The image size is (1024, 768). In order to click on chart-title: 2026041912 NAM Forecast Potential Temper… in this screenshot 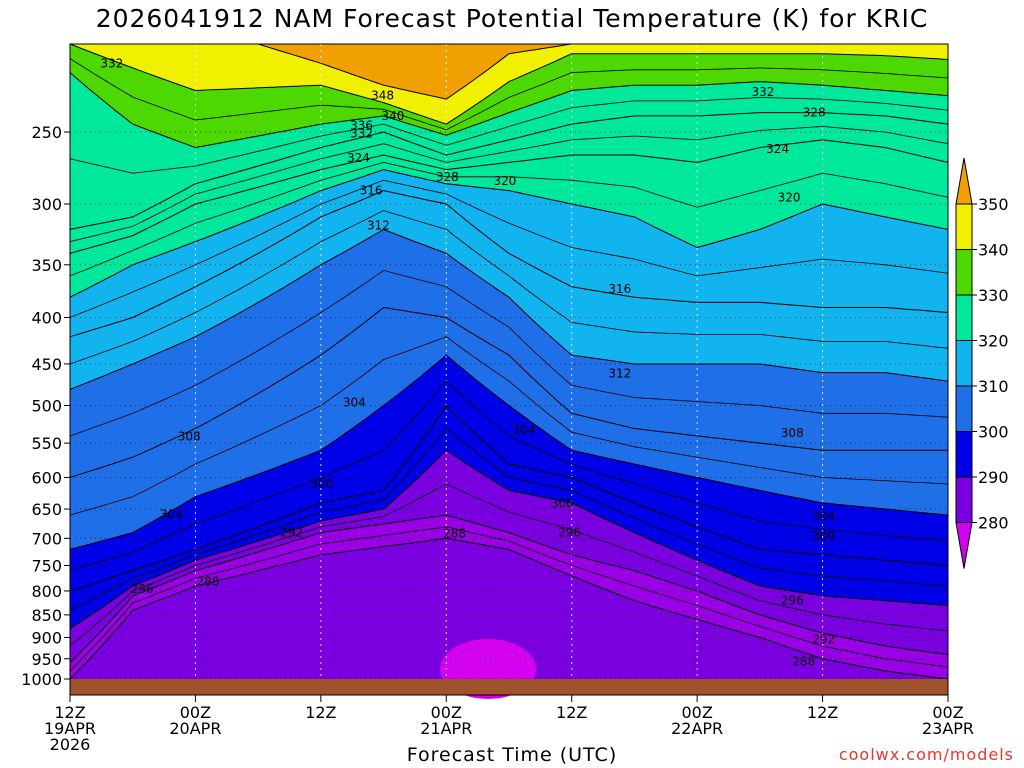, I will do `click(512, 18)`.